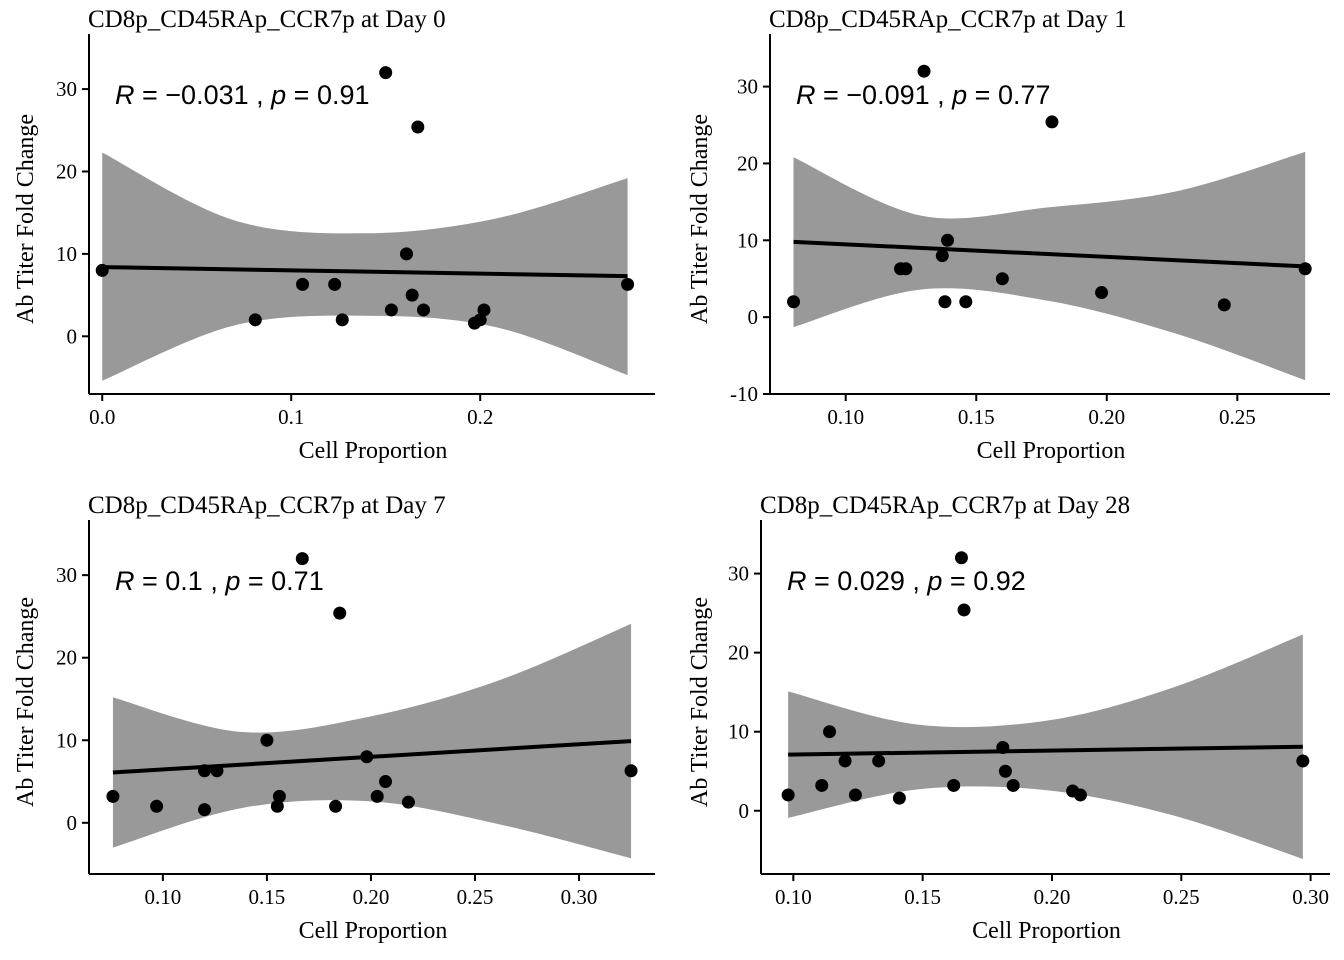  What do you see at coordinates (480, 417) in the screenshot?
I see `x-tick-label: 0.2` at bounding box center [480, 417].